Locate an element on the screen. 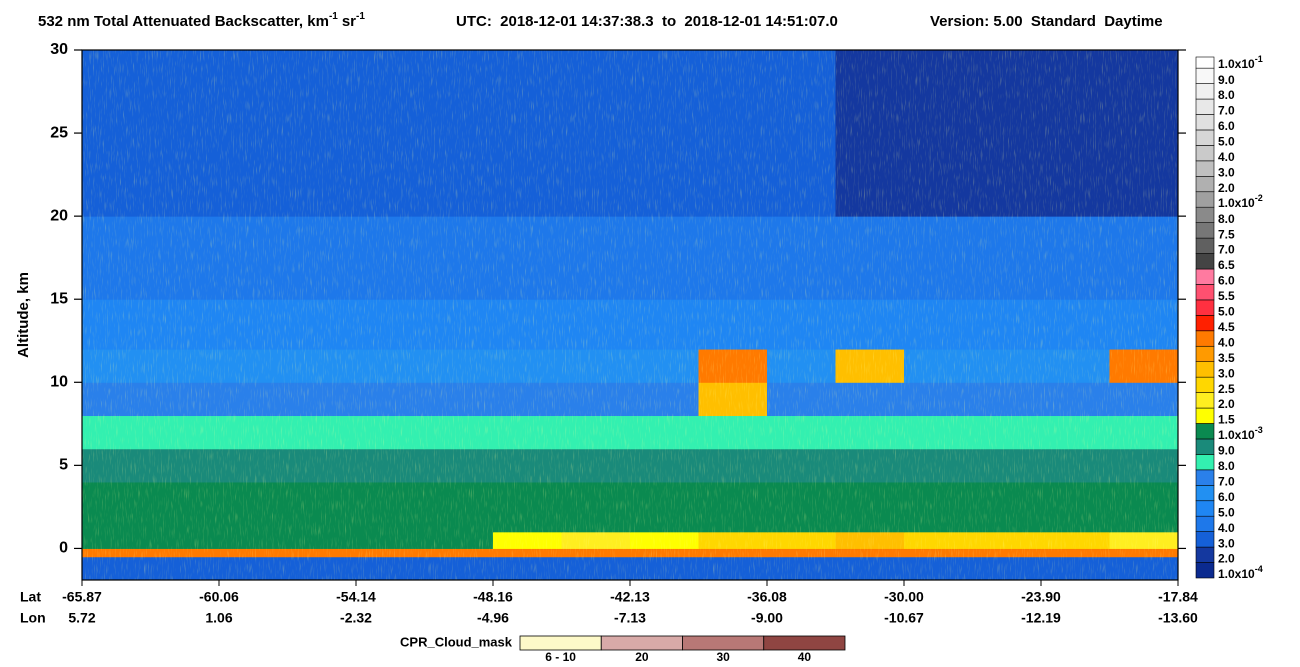 The image size is (1300, 667). y-tick-label: 25 is located at coordinates (59, 132).